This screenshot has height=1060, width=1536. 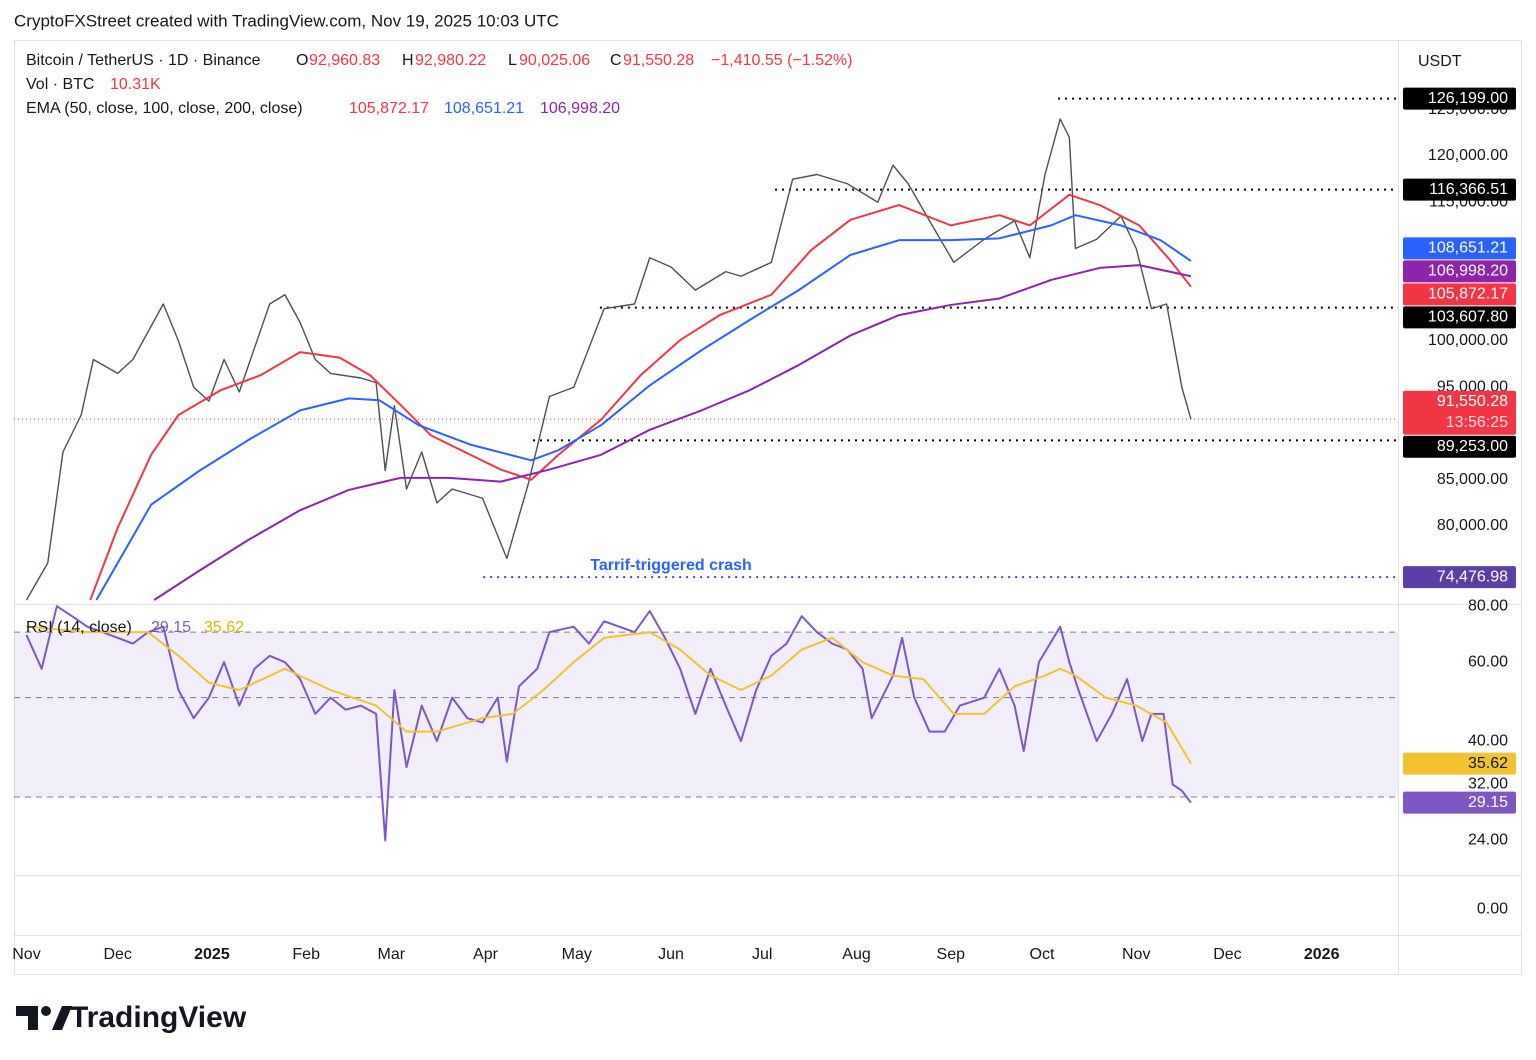 What do you see at coordinates (224, 627) in the screenshot?
I see `rsi-ma-value: 35.62` at bounding box center [224, 627].